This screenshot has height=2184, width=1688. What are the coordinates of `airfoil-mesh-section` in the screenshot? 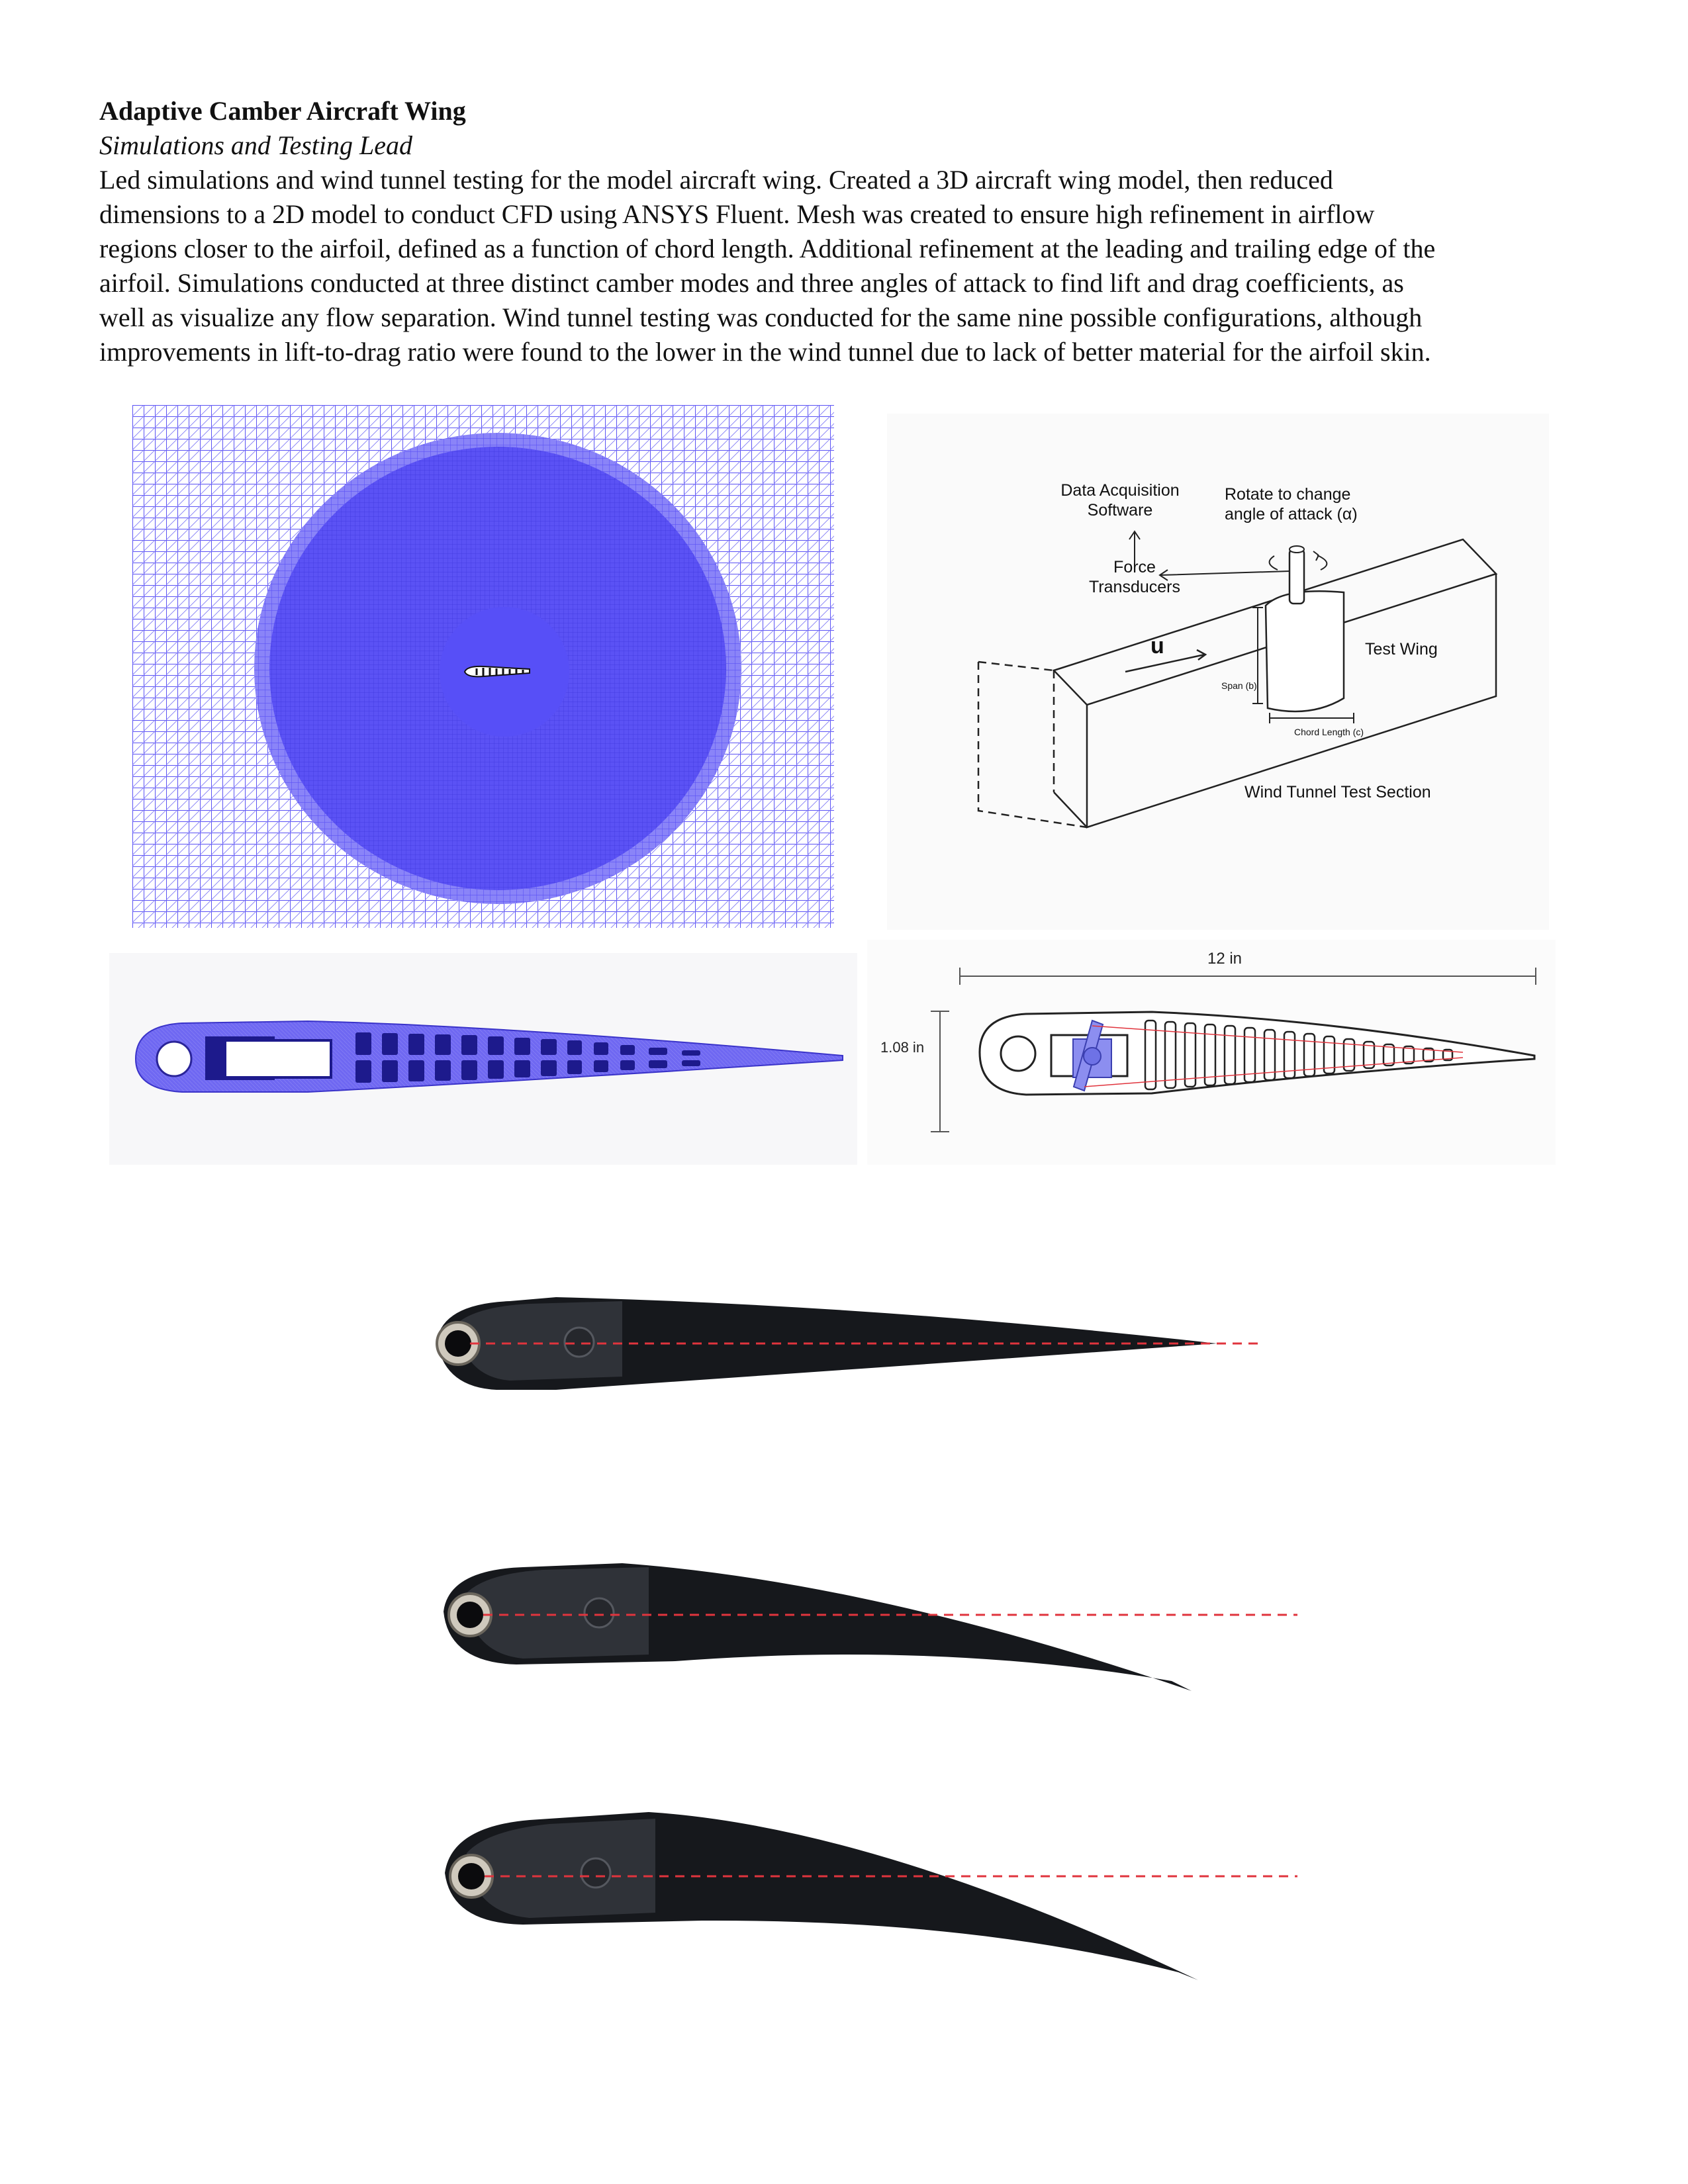 It's located at (483, 1059).